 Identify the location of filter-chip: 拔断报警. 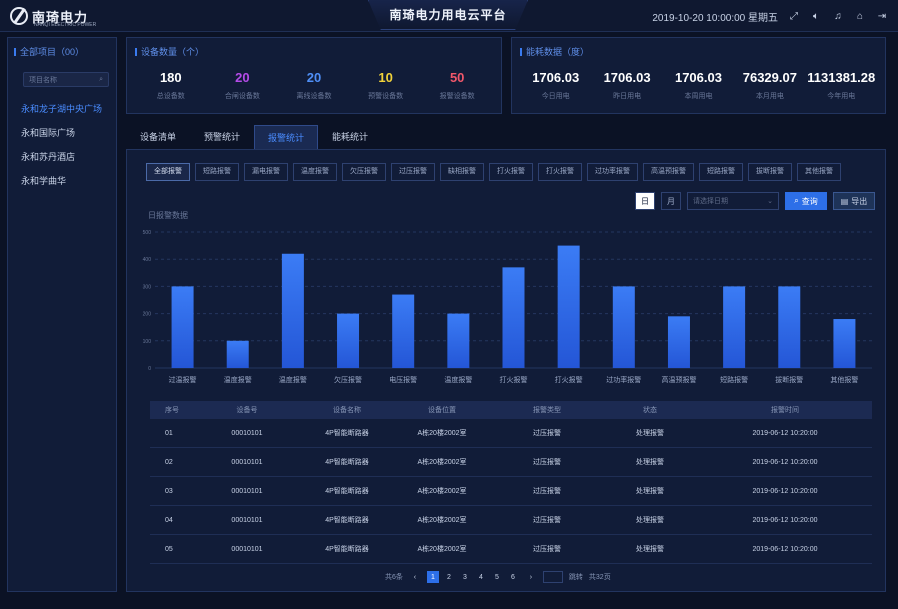
(770, 172).